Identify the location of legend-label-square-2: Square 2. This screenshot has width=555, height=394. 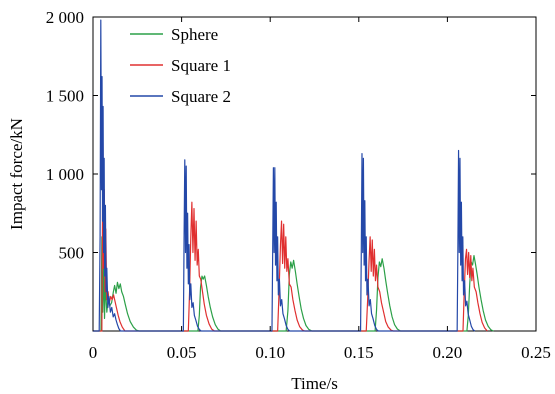
(201, 96).